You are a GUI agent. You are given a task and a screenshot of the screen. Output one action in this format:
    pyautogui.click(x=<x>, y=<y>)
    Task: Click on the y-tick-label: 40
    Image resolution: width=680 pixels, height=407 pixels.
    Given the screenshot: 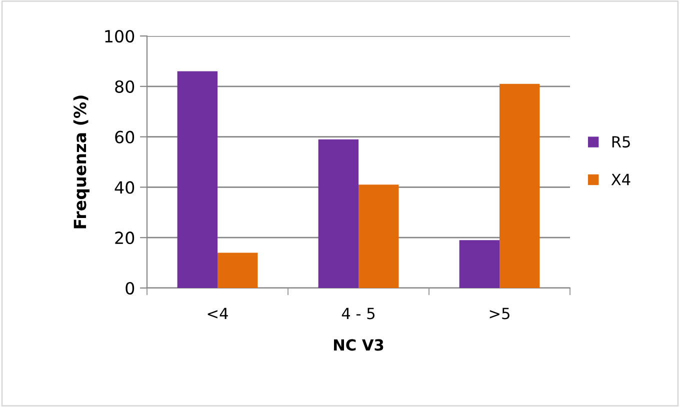 What is the action you would take?
    pyautogui.click(x=124, y=187)
    